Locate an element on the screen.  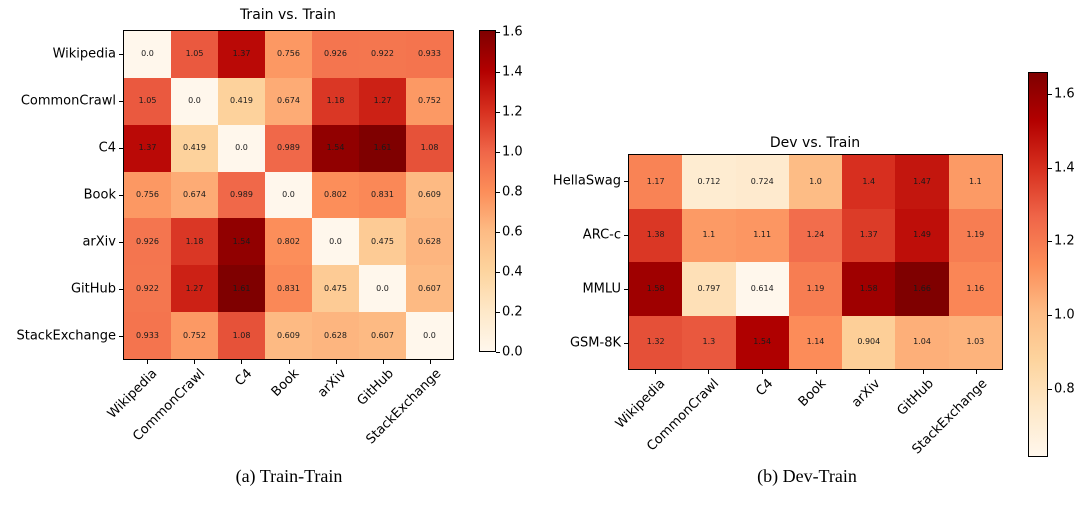
heatmap-cell: 1.38 is located at coordinates (656, 235).